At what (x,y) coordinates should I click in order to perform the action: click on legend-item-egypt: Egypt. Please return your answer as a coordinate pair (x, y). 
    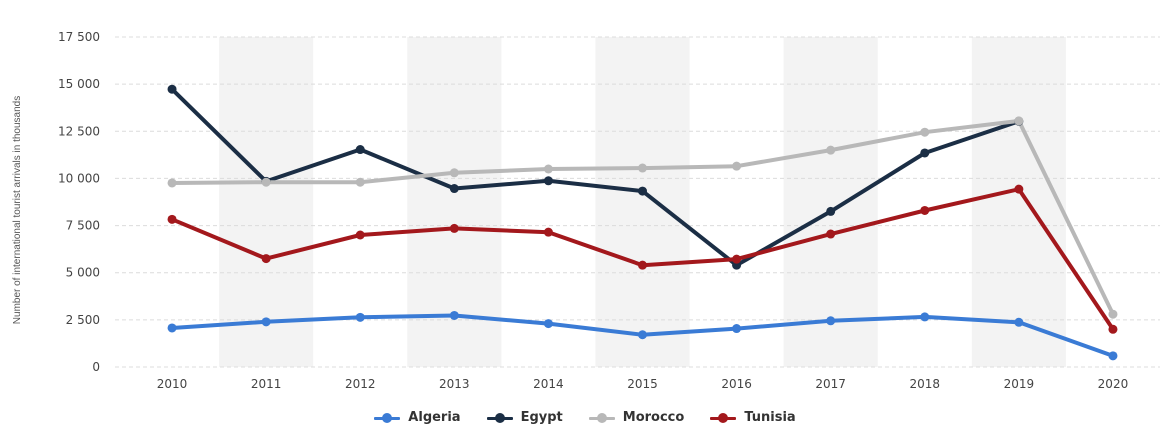
    Looking at the image, I should click on (524, 417).